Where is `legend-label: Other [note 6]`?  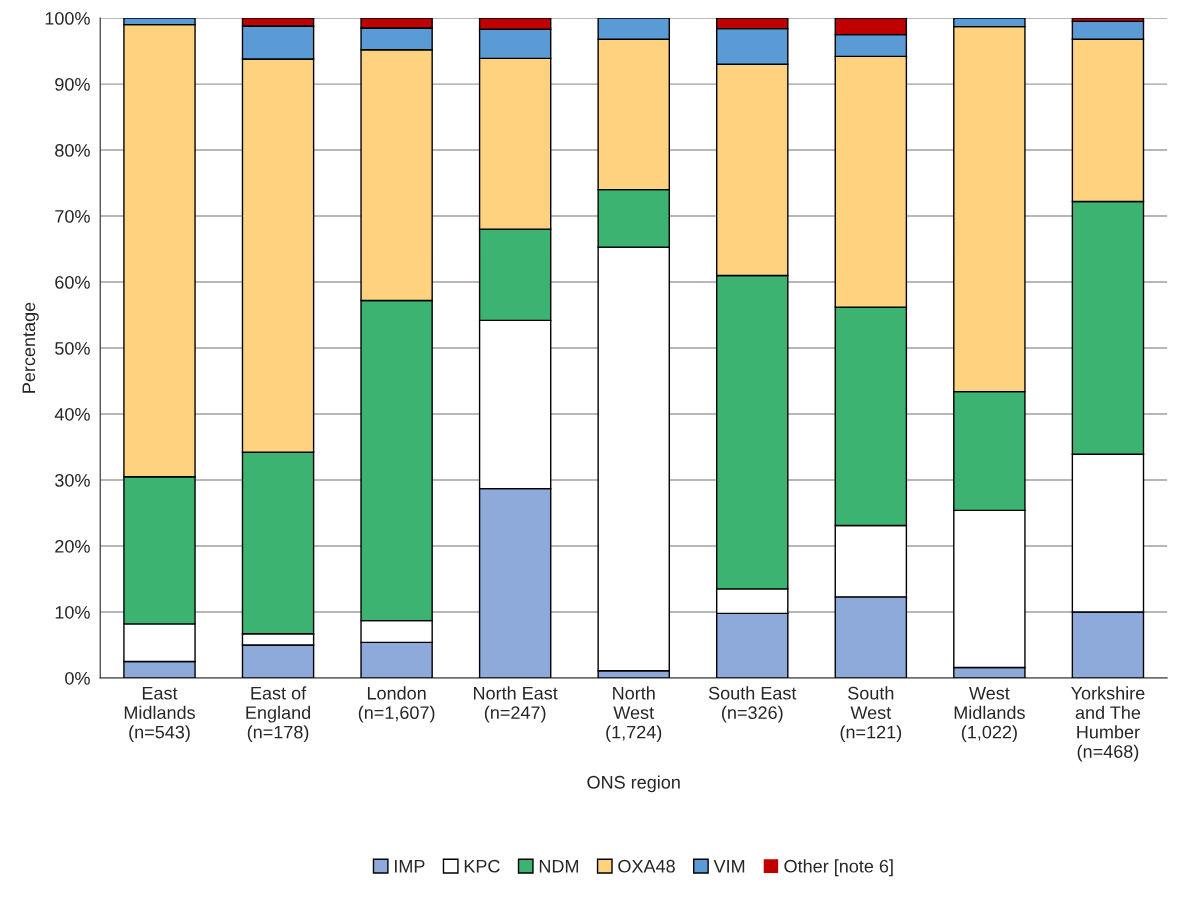 legend-label: Other [note 6] is located at coordinates (838, 868).